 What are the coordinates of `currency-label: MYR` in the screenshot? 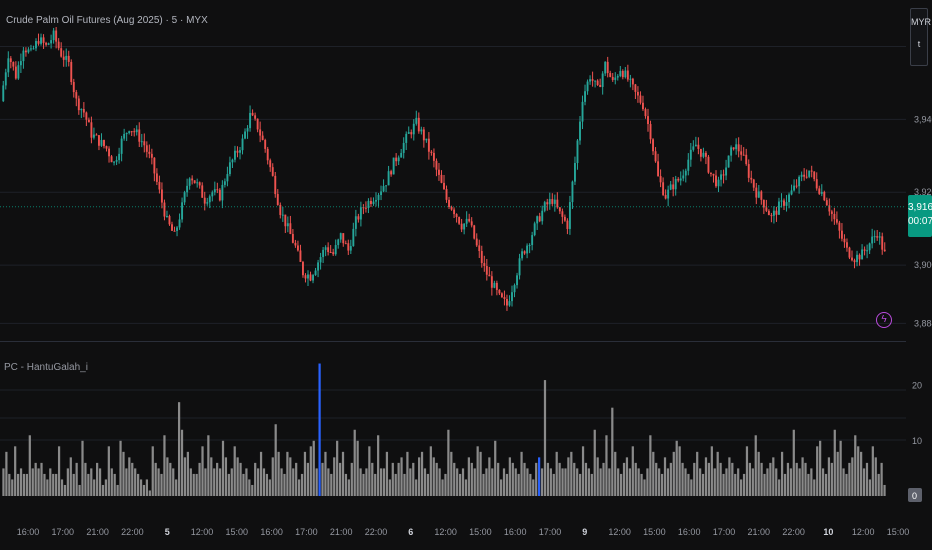 It's located at (921, 22).